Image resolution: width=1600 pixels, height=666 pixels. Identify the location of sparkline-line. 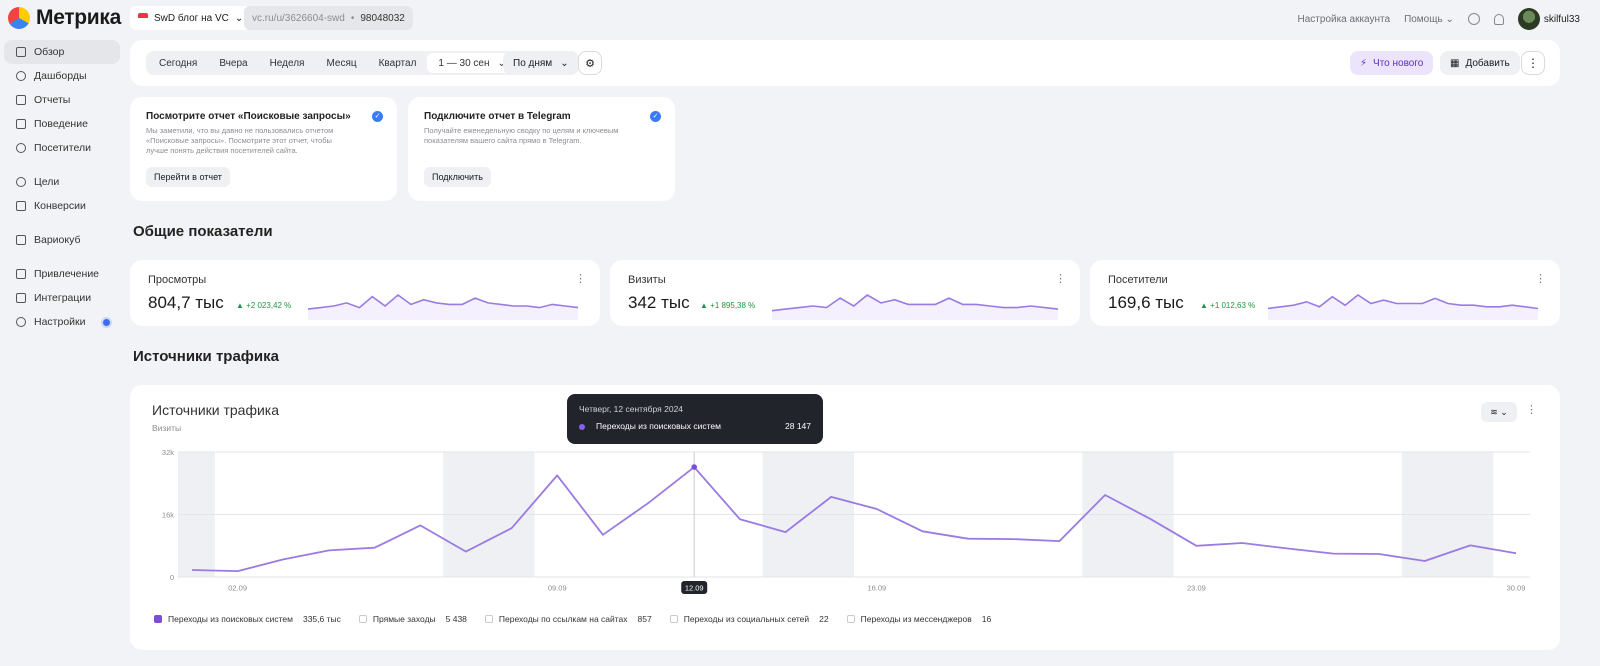
(443, 301).